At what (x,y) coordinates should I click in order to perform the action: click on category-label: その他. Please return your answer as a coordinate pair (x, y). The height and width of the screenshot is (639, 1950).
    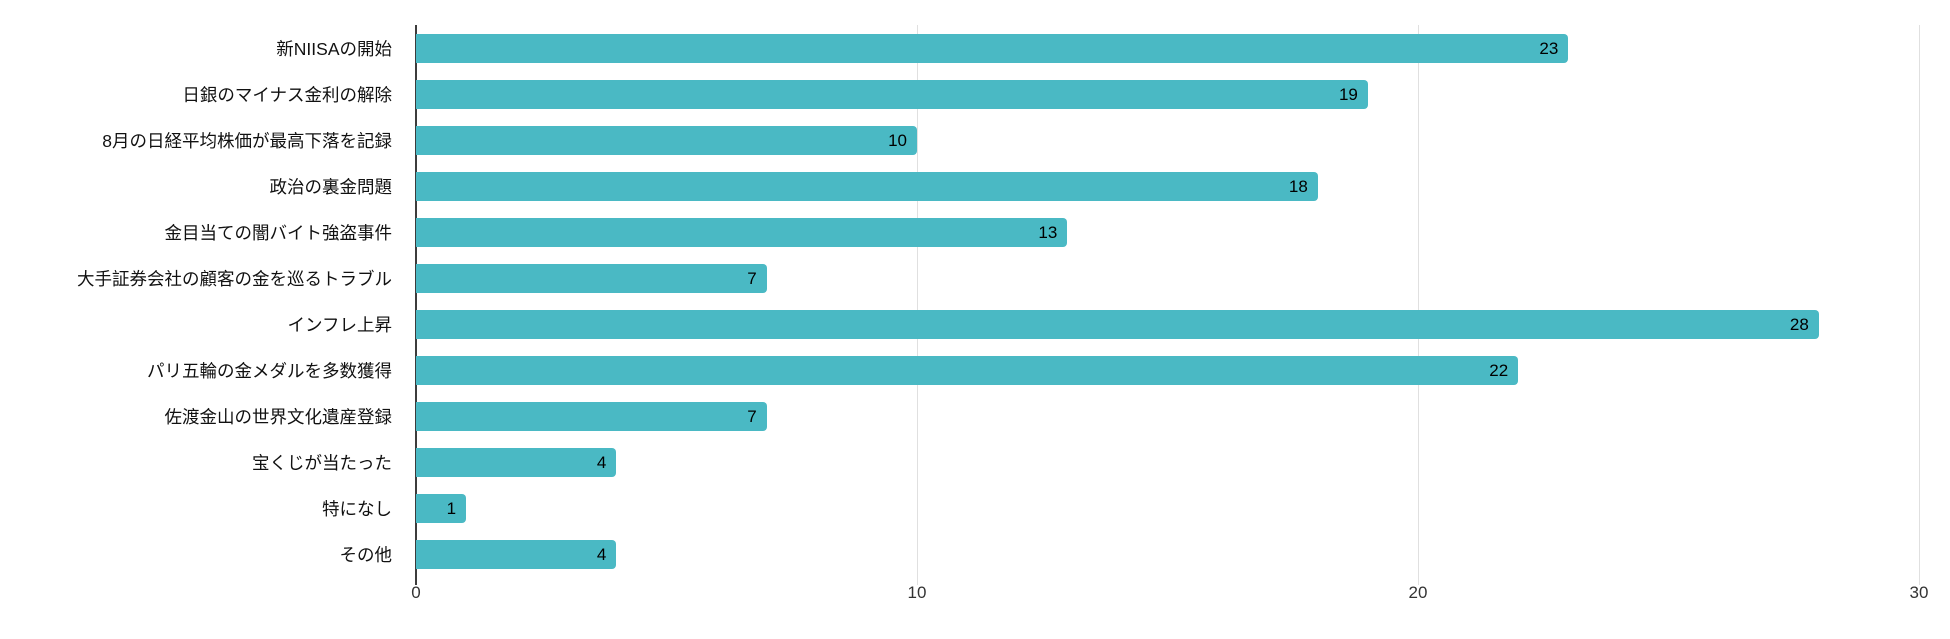
    Looking at the image, I should click on (366, 554).